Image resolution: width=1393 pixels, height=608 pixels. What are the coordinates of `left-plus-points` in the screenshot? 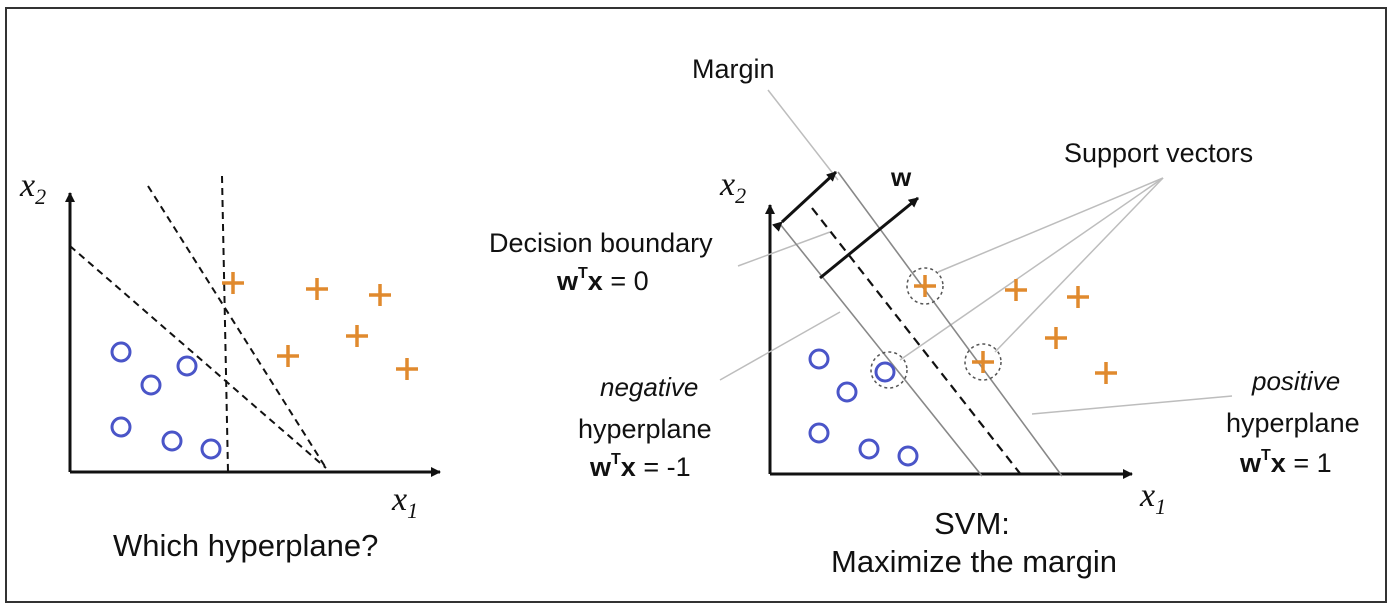 It's located at (320, 326).